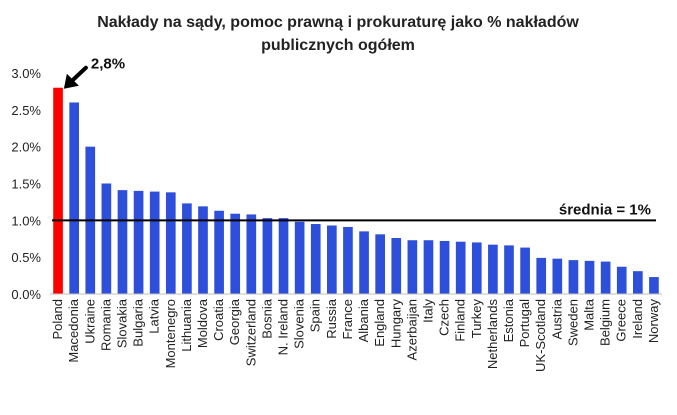  What do you see at coordinates (428, 267) in the screenshot?
I see `bar-italy` at bounding box center [428, 267].